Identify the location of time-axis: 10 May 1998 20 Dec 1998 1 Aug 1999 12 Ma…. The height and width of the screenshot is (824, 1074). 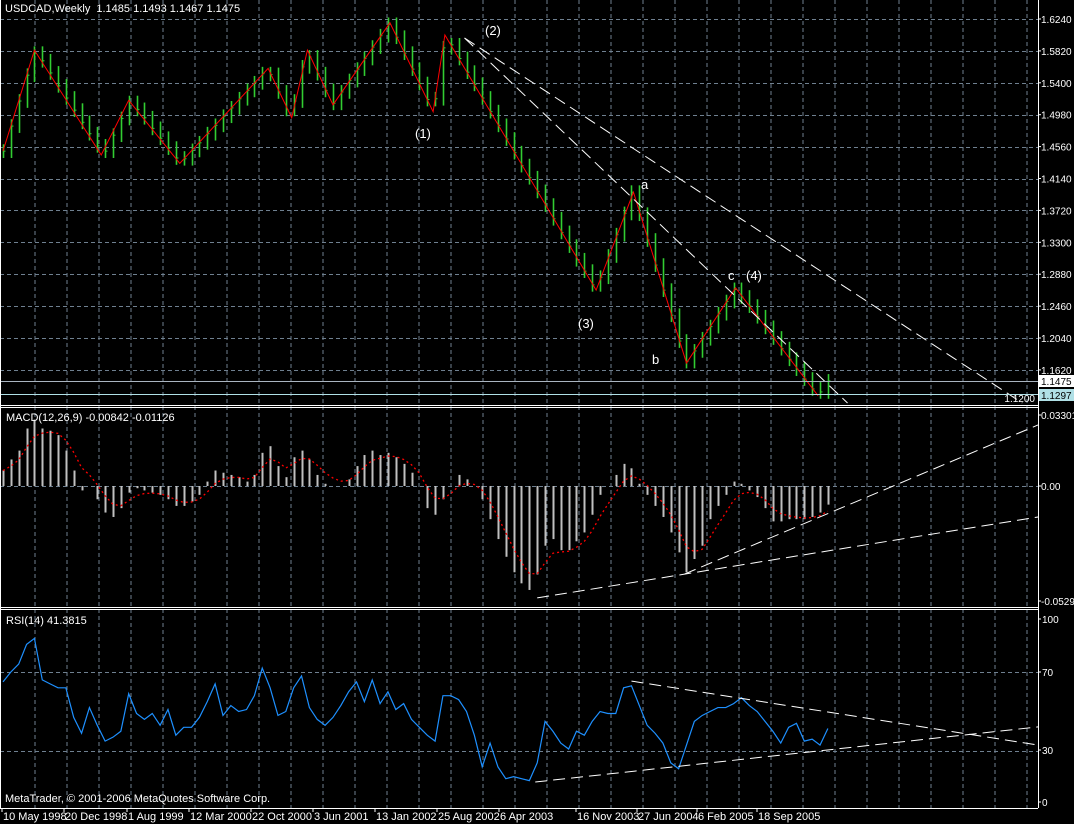
(410, 815).